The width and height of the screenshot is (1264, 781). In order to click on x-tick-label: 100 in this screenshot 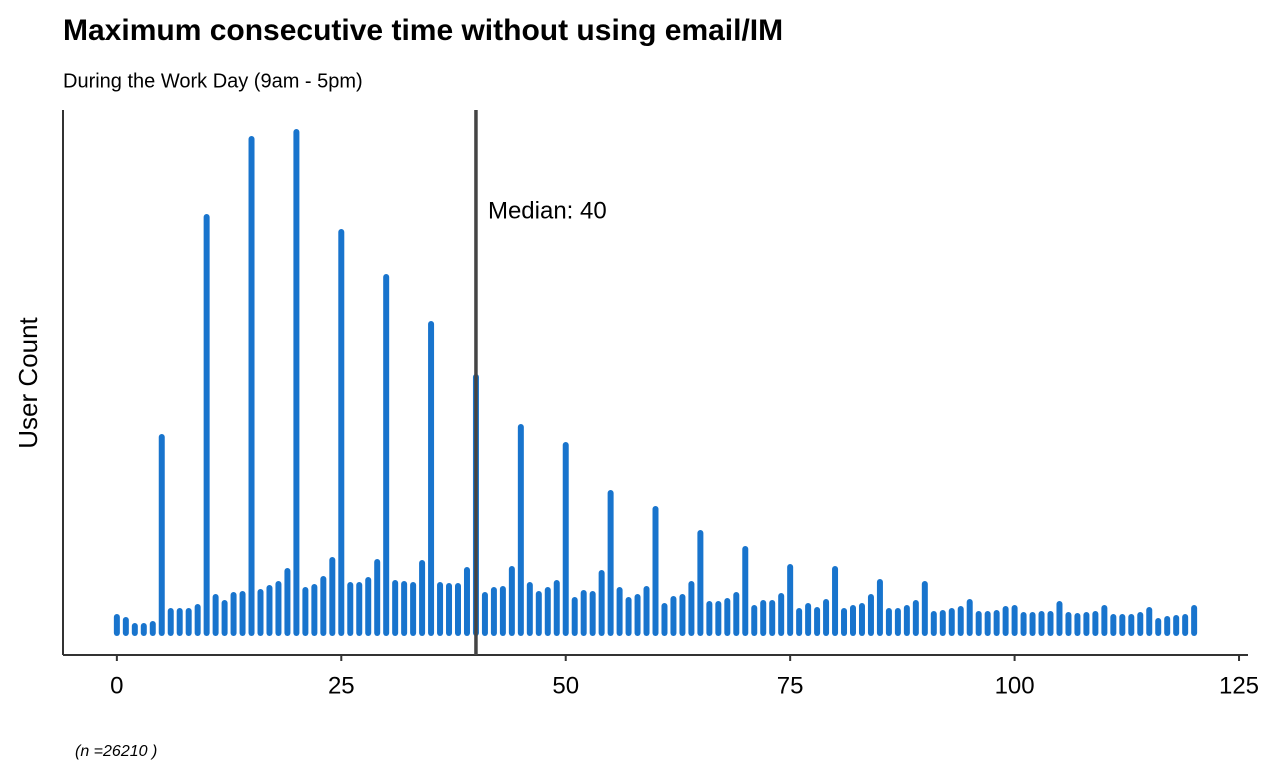, I will do `click(1015, 685)`.